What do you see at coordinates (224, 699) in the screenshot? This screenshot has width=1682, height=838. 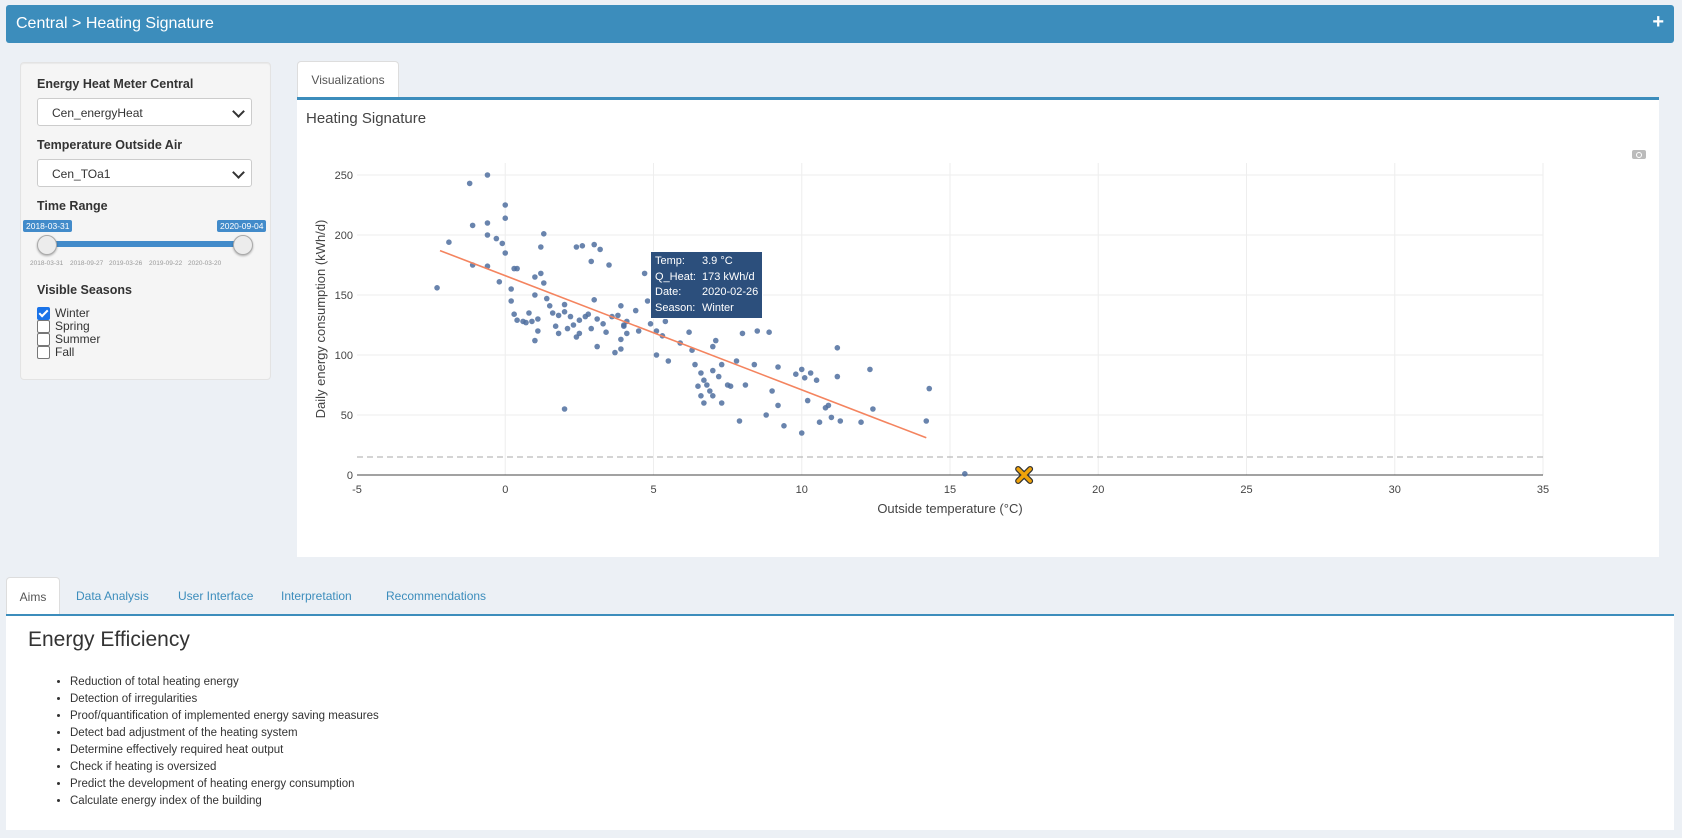 I see `aims-list-item: Detection of irregularities` at bounding box center [224, 699].